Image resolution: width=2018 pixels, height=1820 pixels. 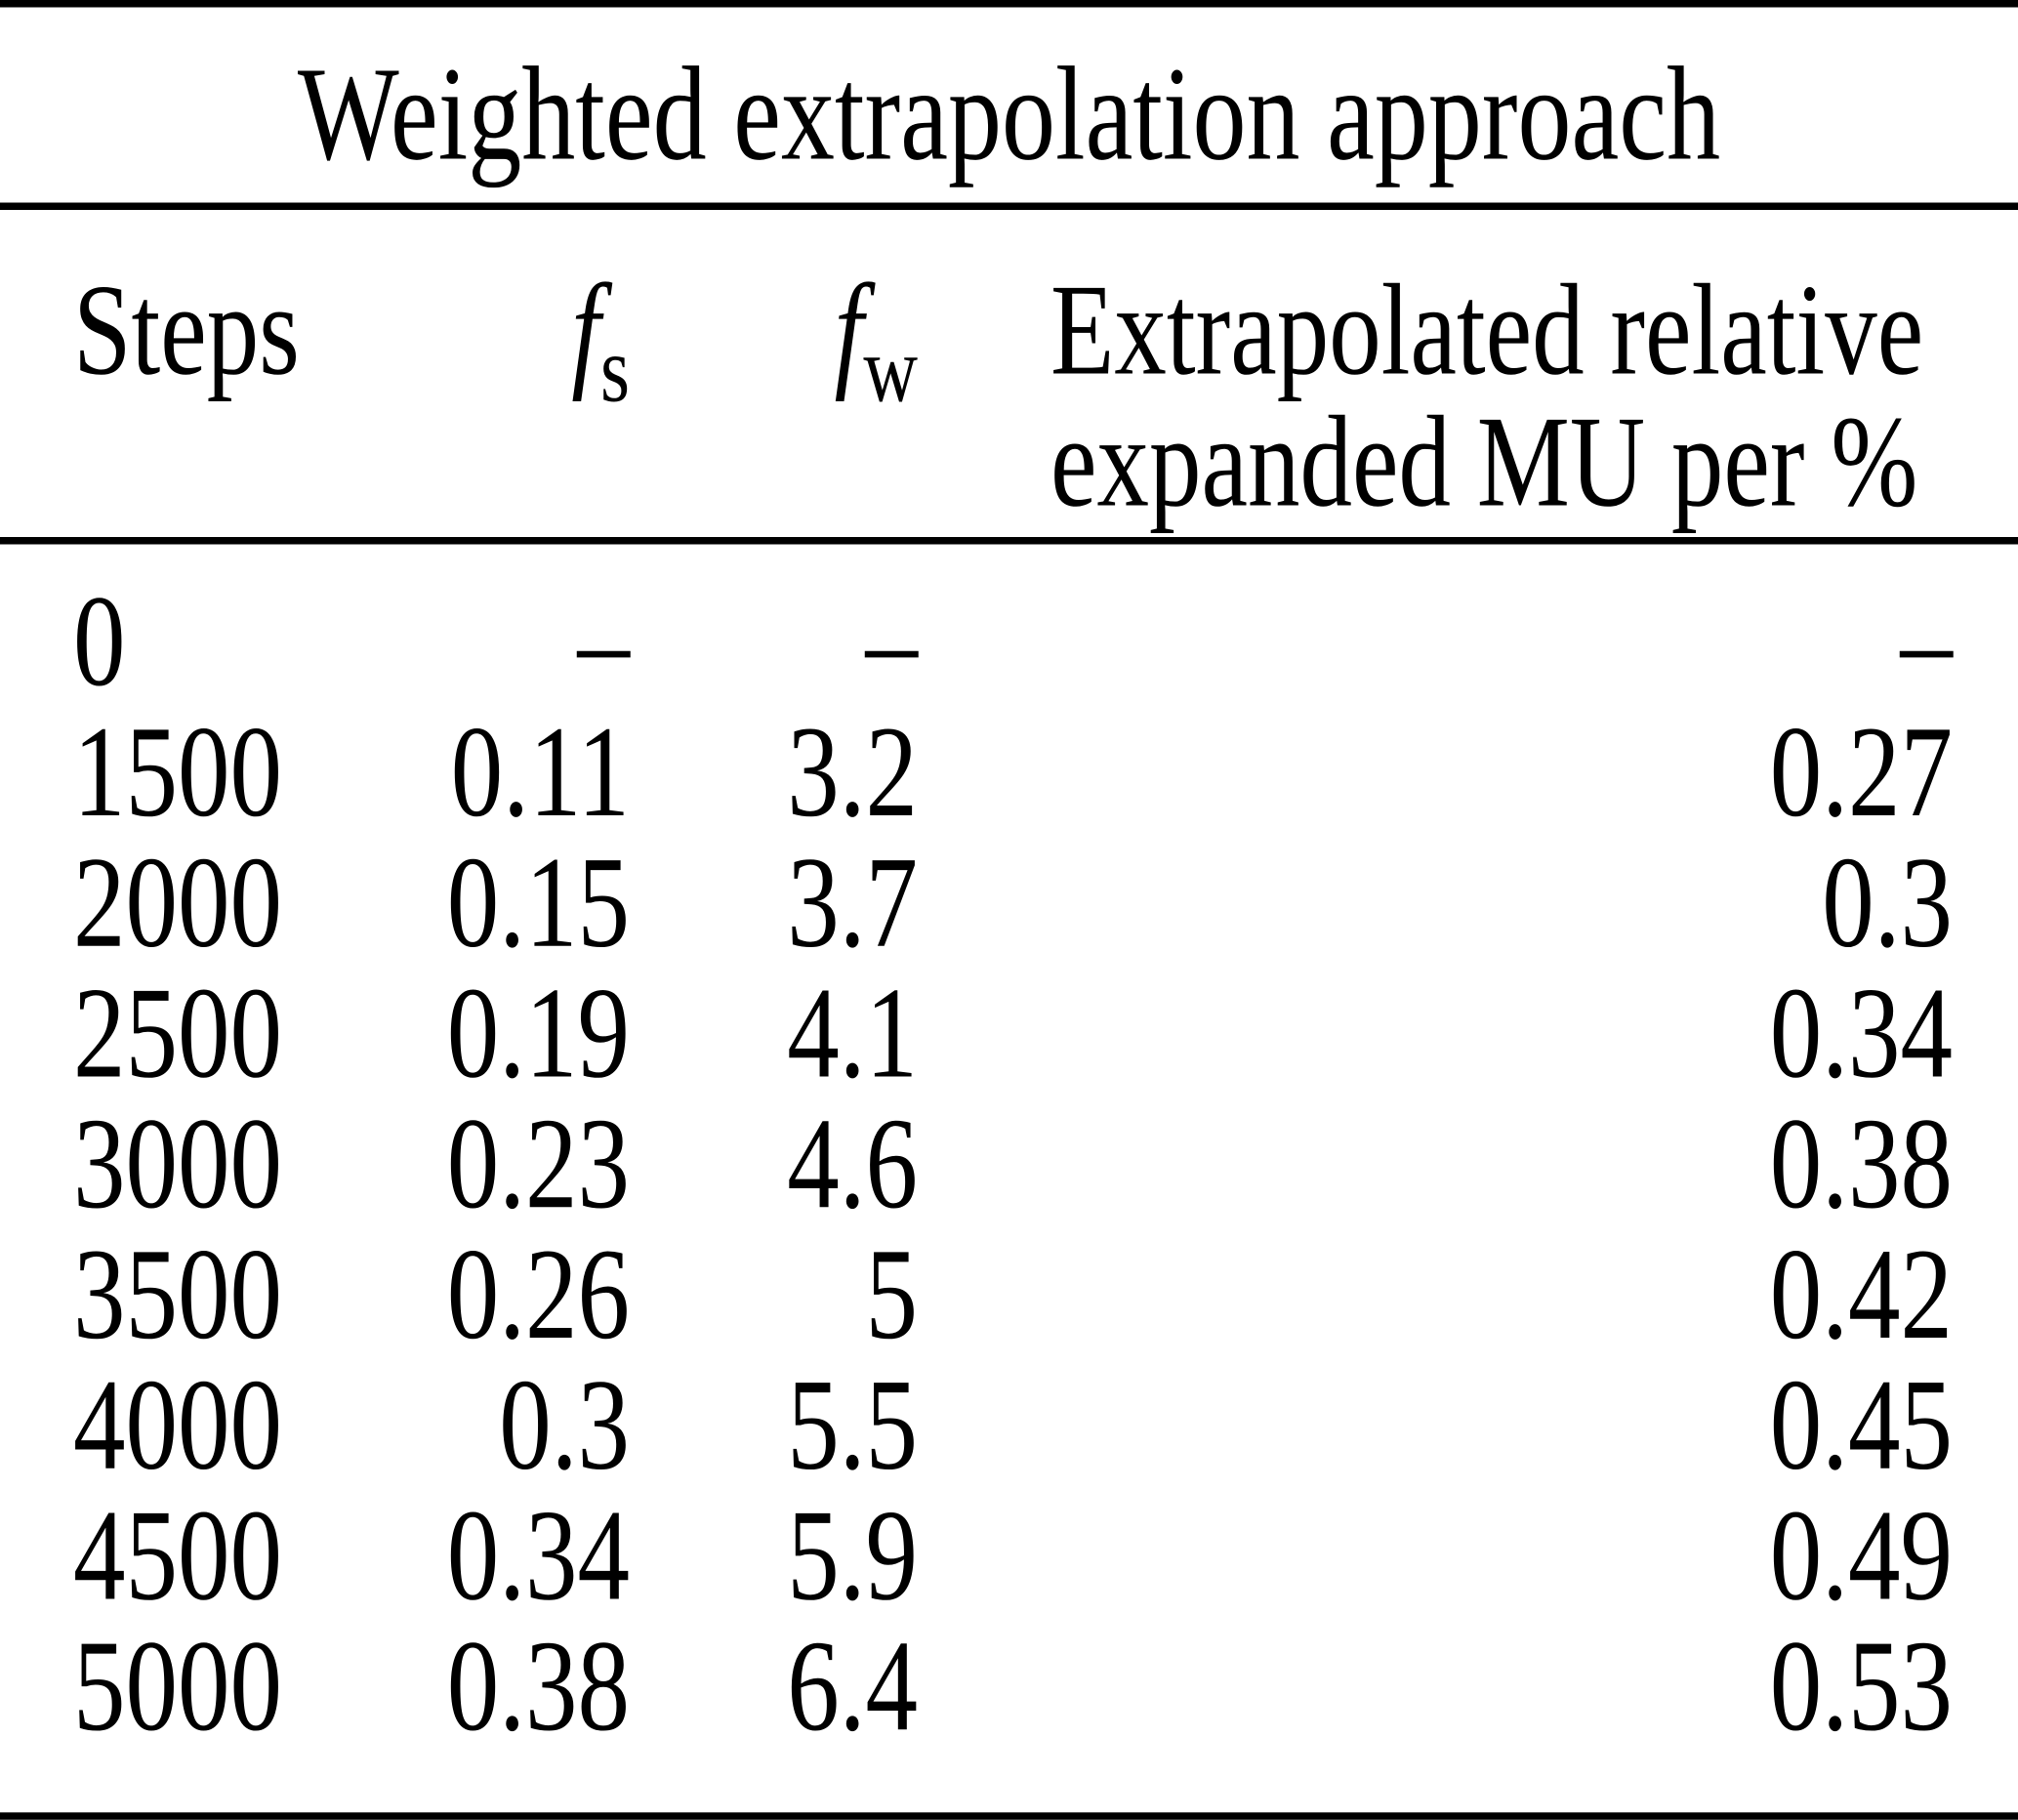 What do you see at coordinates (177, 1556) in the screenshot?
I see `cell-steps: 4500` at bounding box center [177, 1556].